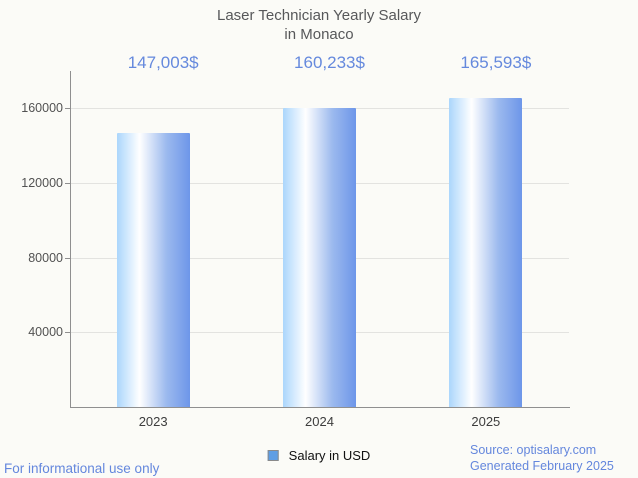 The image size is (638, 478). Describe the element at coordinates (82, 468) in the screenshot. I see `footer-disclaimer: For informational use only` at that location.